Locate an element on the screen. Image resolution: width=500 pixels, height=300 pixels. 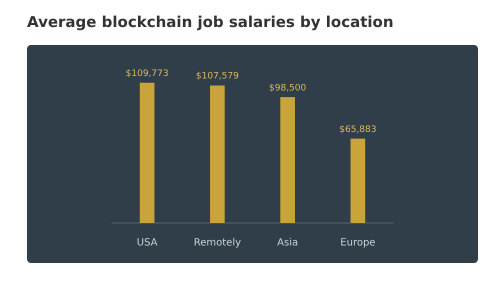
x-tick-label: Asia is located at coordinates (287, 243).